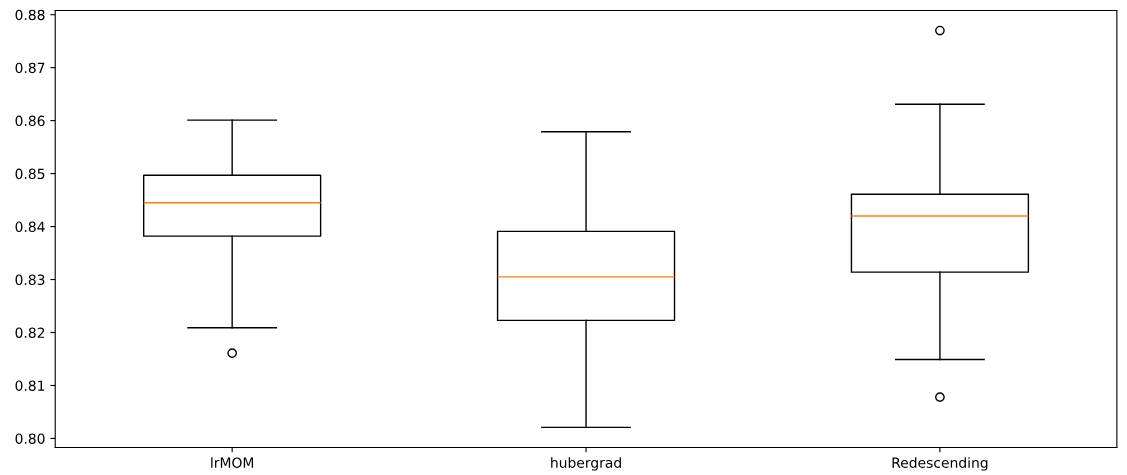 This screenshot has height=475, width=1127. What do you see at coordinates (30, 121) in the screenshot?
I see `y-tick-label: 0.86` at bounding box center [30, 121].